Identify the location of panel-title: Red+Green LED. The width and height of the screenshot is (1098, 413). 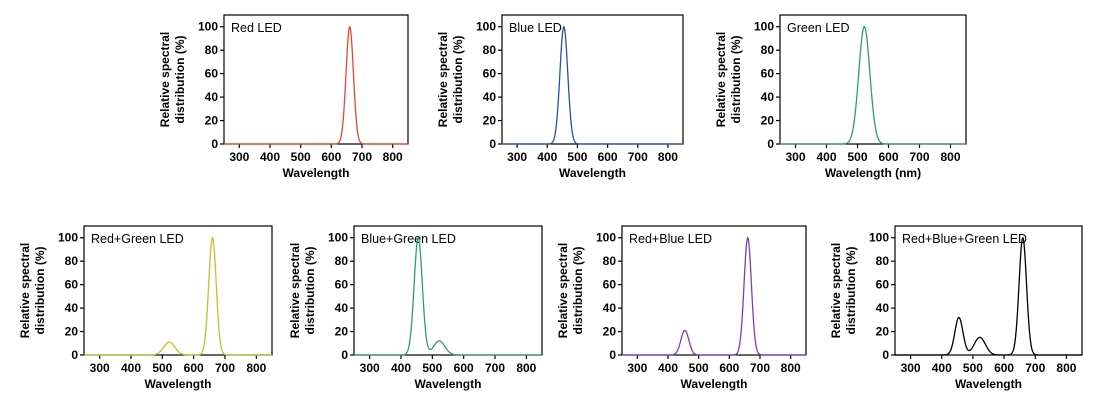
(137, 239).